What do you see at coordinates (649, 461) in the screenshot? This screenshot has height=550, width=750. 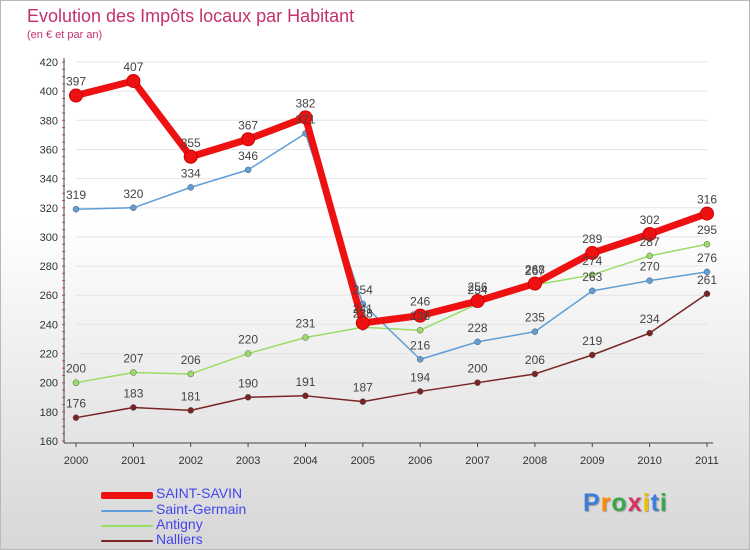 I see `x-tick-label: 2010` at bounding box center [649, 461].